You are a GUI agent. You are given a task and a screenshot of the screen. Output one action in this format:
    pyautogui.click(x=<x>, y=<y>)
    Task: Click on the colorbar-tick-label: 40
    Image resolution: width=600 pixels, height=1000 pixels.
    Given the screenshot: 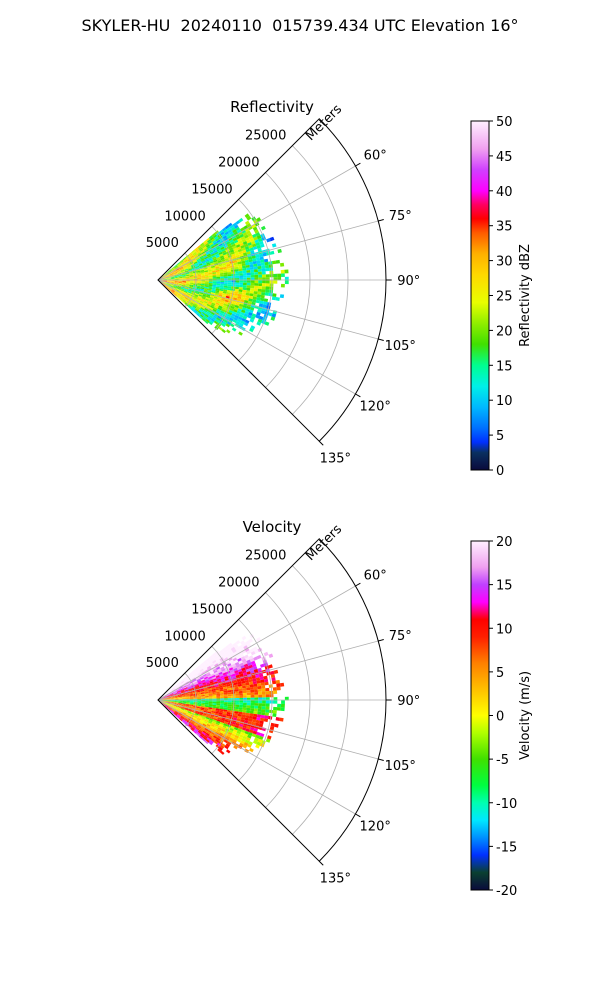 What is the action you would take?
    pyautogui.click(x=504, y=192)
    